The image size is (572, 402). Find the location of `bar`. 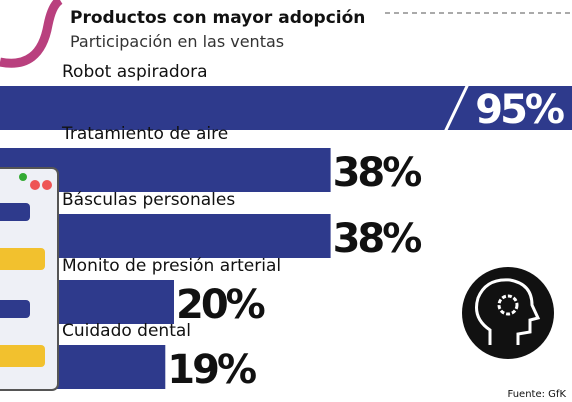

bar is located at coordinates (286, 108).